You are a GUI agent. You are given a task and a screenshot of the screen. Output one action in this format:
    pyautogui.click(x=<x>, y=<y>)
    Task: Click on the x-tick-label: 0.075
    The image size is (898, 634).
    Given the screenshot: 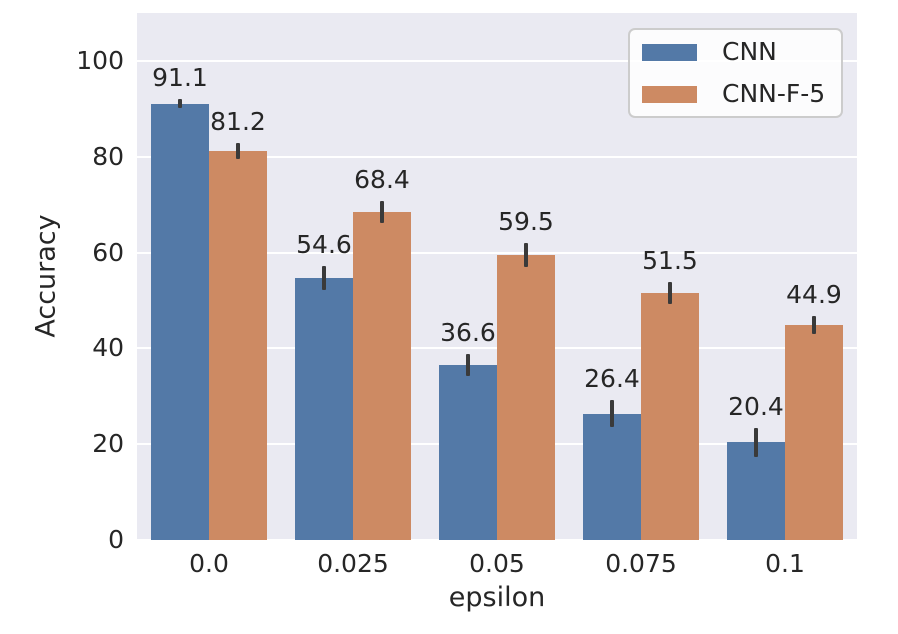 What is the action you would take?
    pyautogui.click(x=641, y=563)
    